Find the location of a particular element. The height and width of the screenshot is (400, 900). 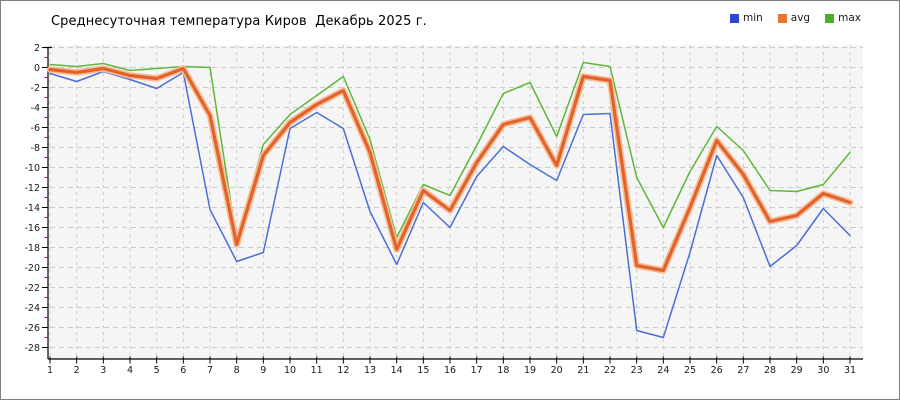

x-tick-label: 23 is located at coordinates (637, 370).